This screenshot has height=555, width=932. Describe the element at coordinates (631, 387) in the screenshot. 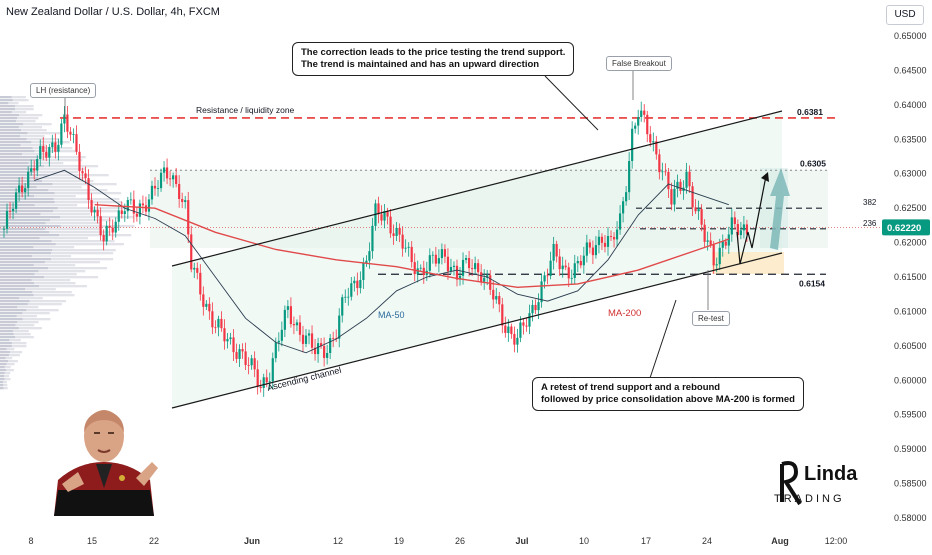

I see `callout-bottom-line1: A retest of trend support and a rebound` at that location.